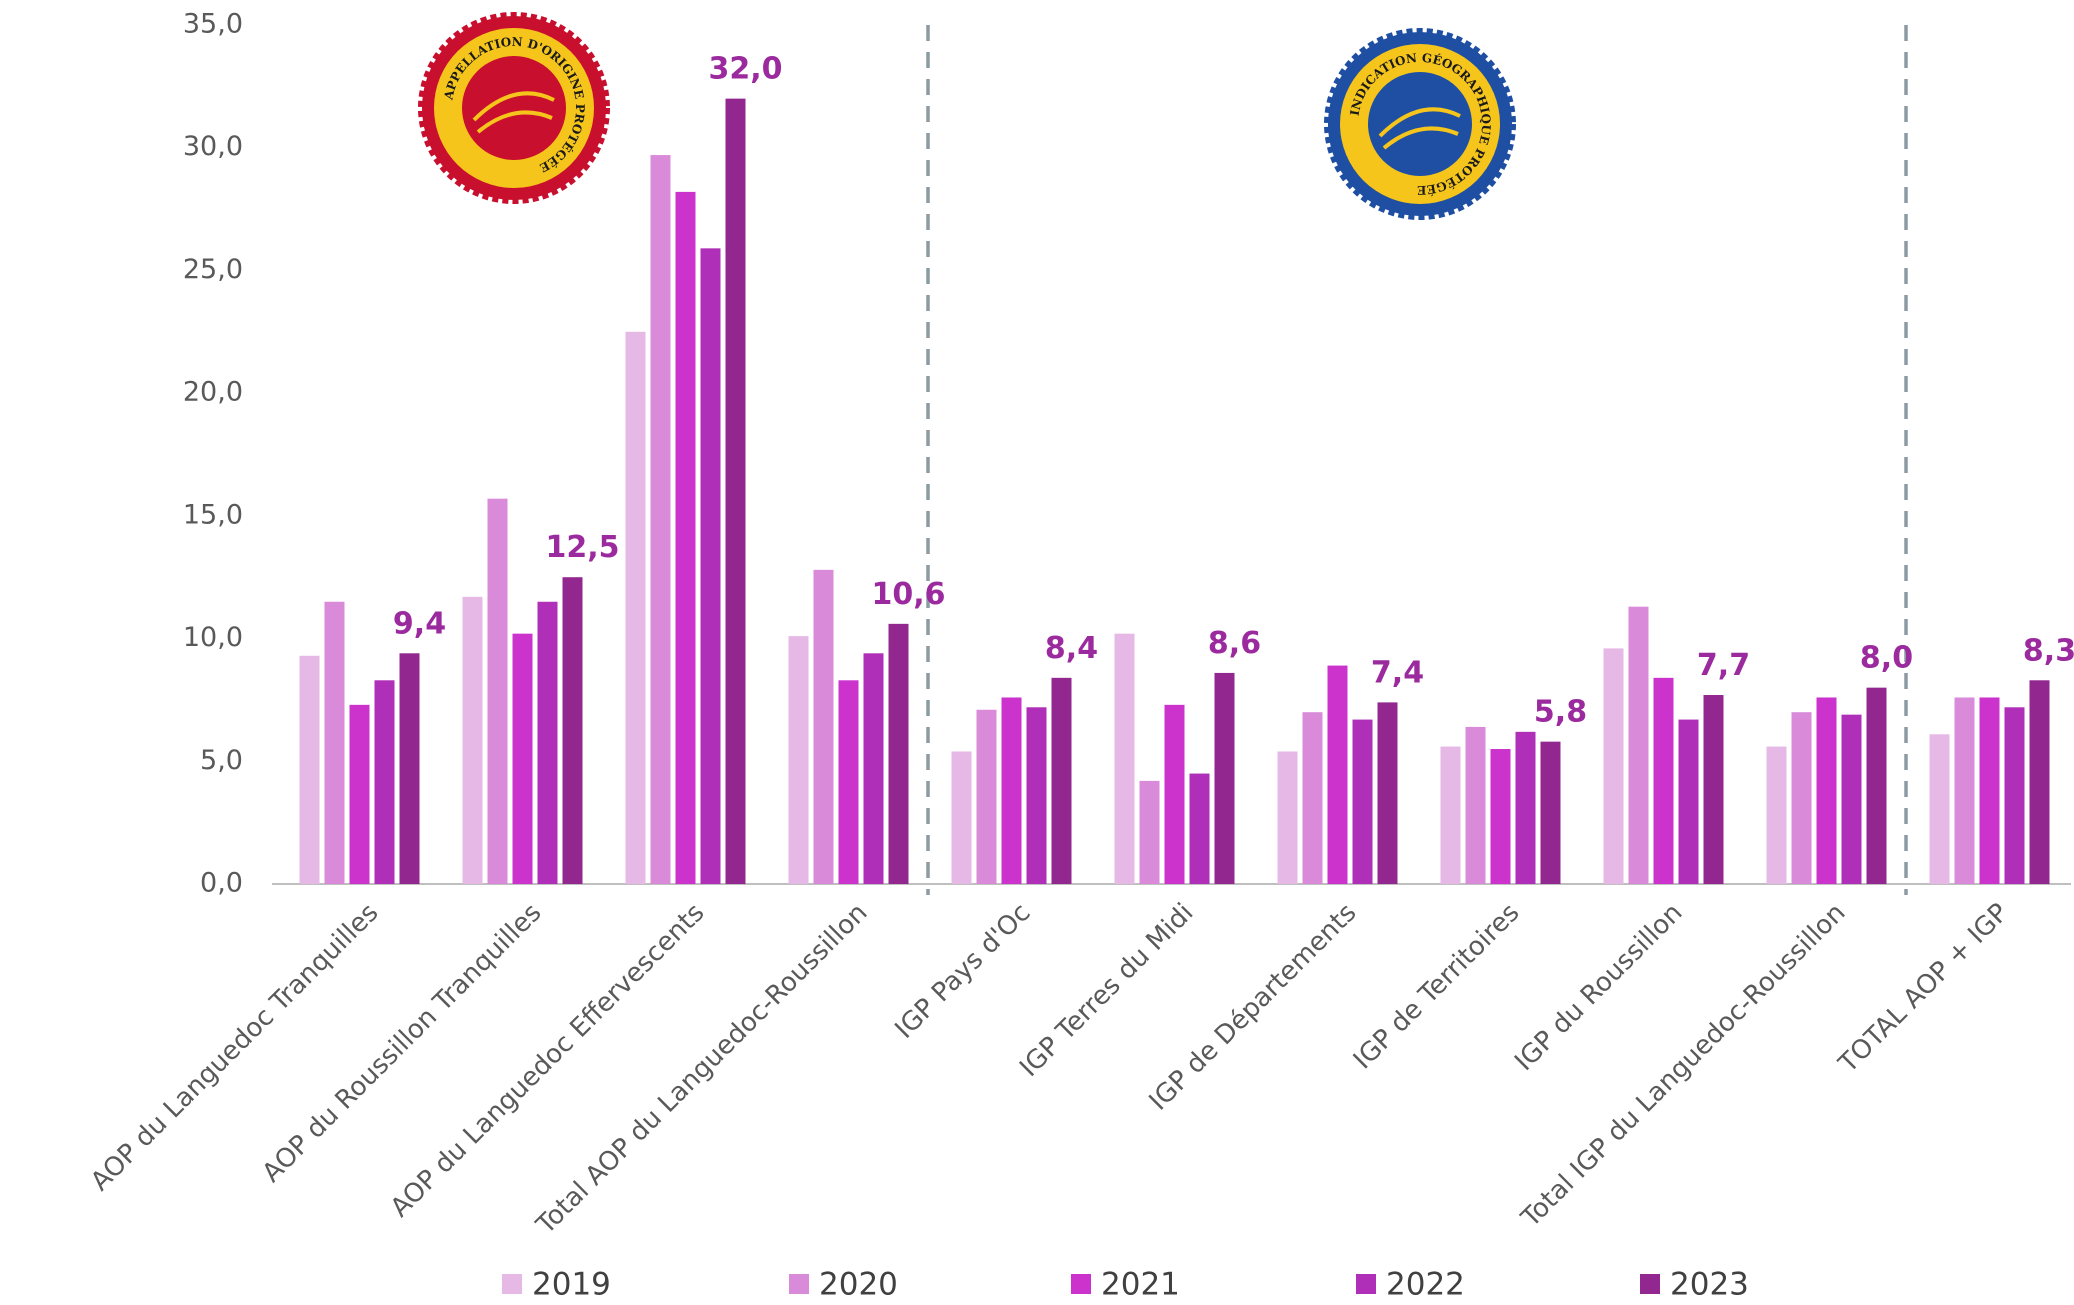  What do you see at coordinates (213, 637) in the screenshot?
I see `y-tick-label: 10,0` at bounding box center [213, 637].